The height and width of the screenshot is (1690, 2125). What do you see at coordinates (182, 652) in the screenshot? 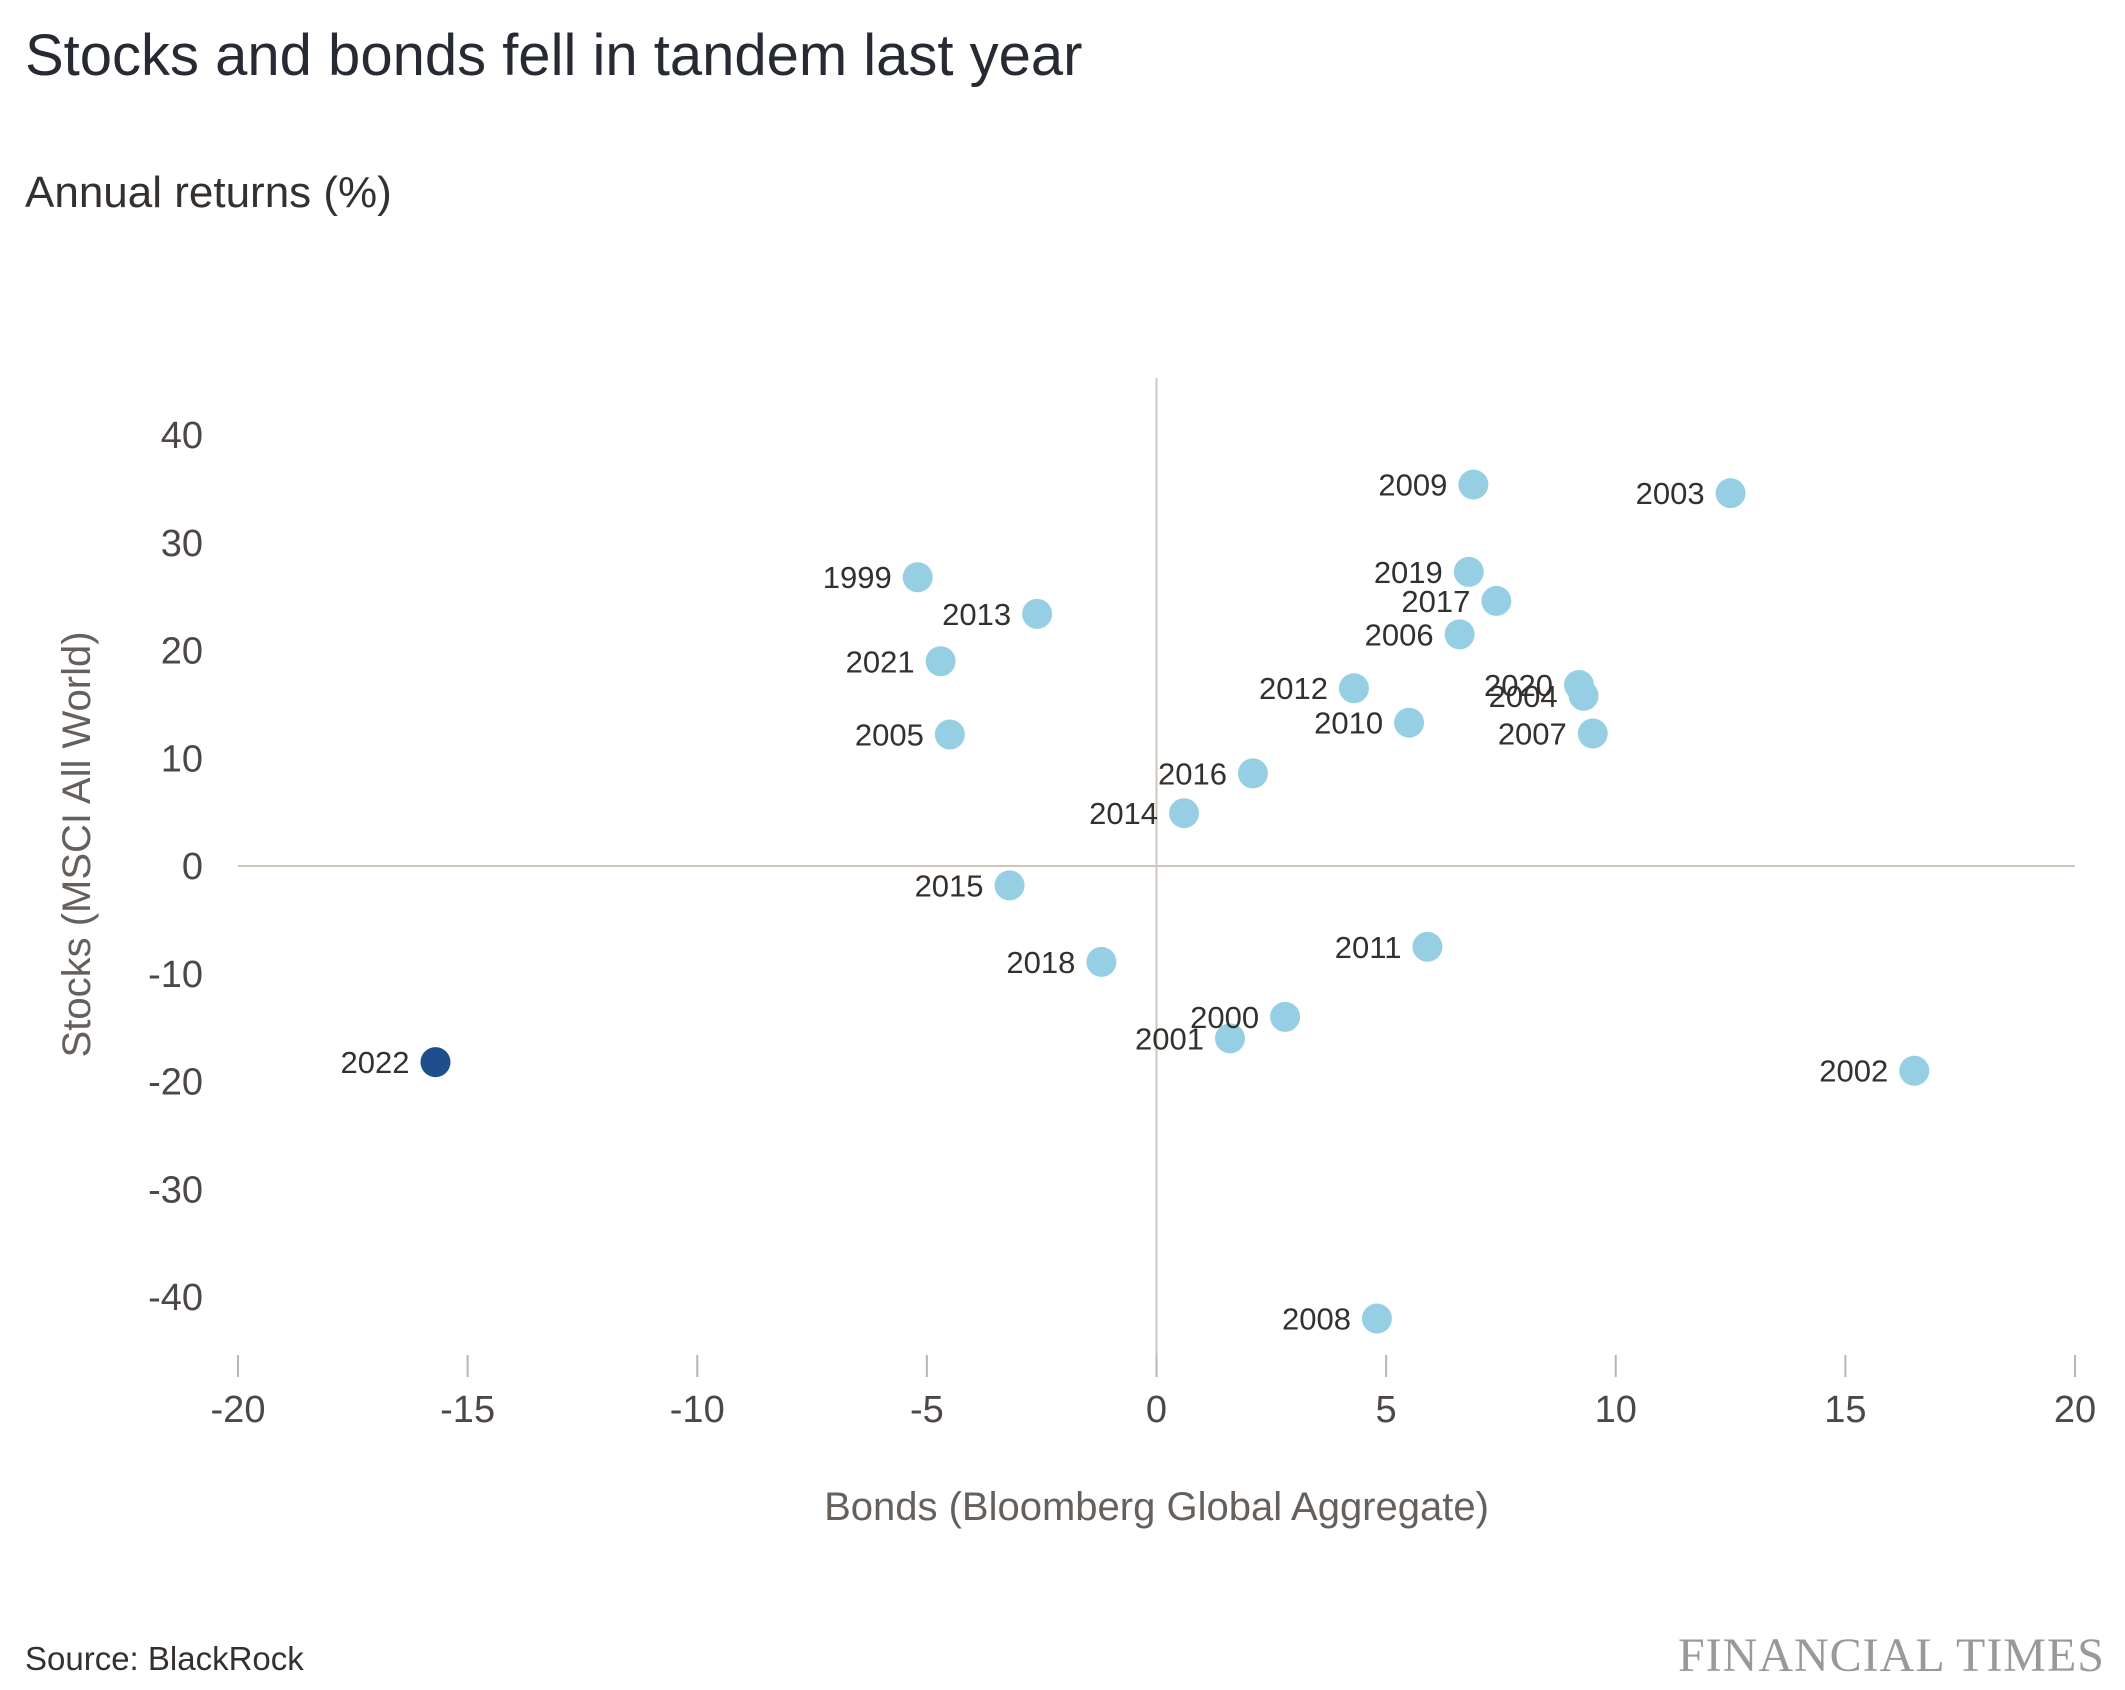
I see `y-tick-label: 20` at bounding box center [182, 652].